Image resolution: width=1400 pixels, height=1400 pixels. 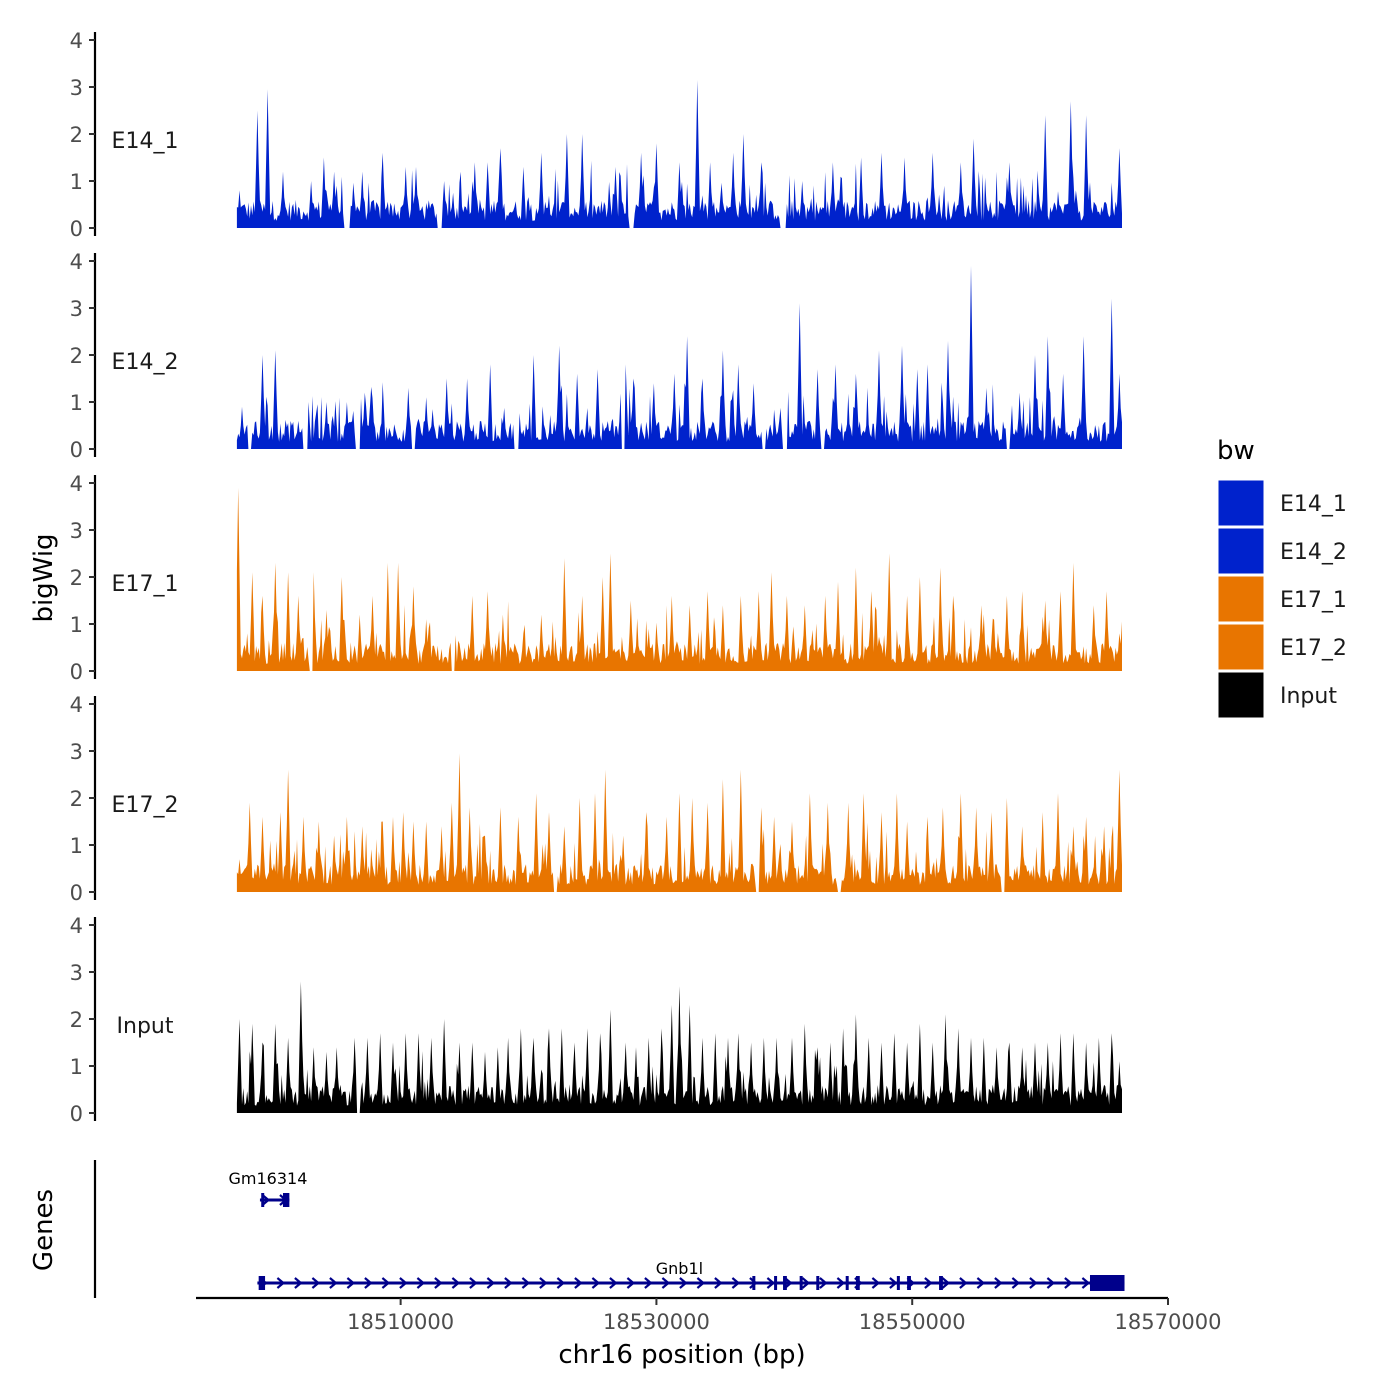 I want to click on track-label: E14_2, so click(x=145, y=362).